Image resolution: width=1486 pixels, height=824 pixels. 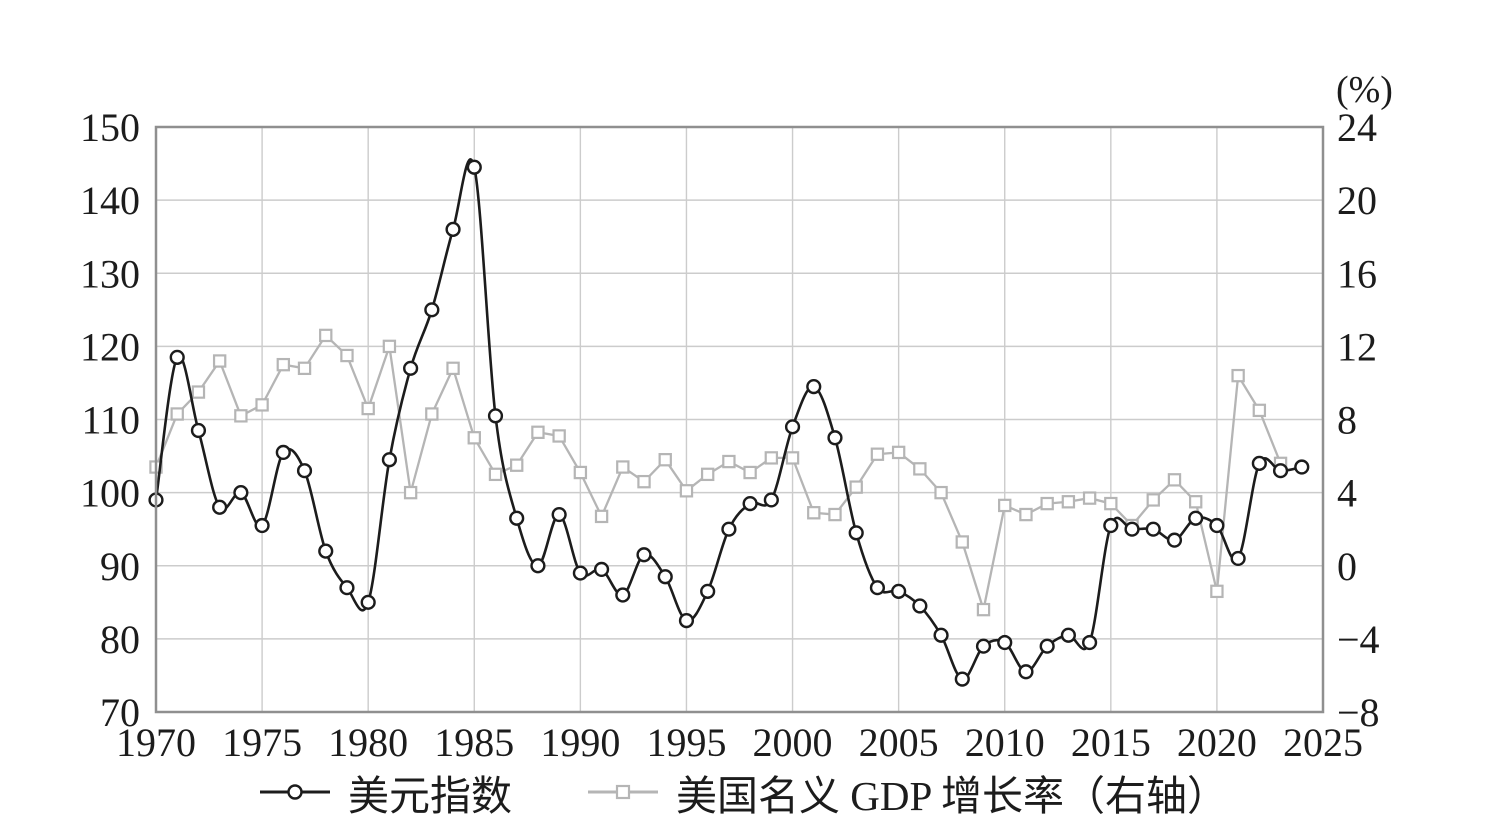 What do you see at coordinates (120, 712) in the screenshot?
I see `left-axis-tick-label: 70` at bounding box center [120, 712].